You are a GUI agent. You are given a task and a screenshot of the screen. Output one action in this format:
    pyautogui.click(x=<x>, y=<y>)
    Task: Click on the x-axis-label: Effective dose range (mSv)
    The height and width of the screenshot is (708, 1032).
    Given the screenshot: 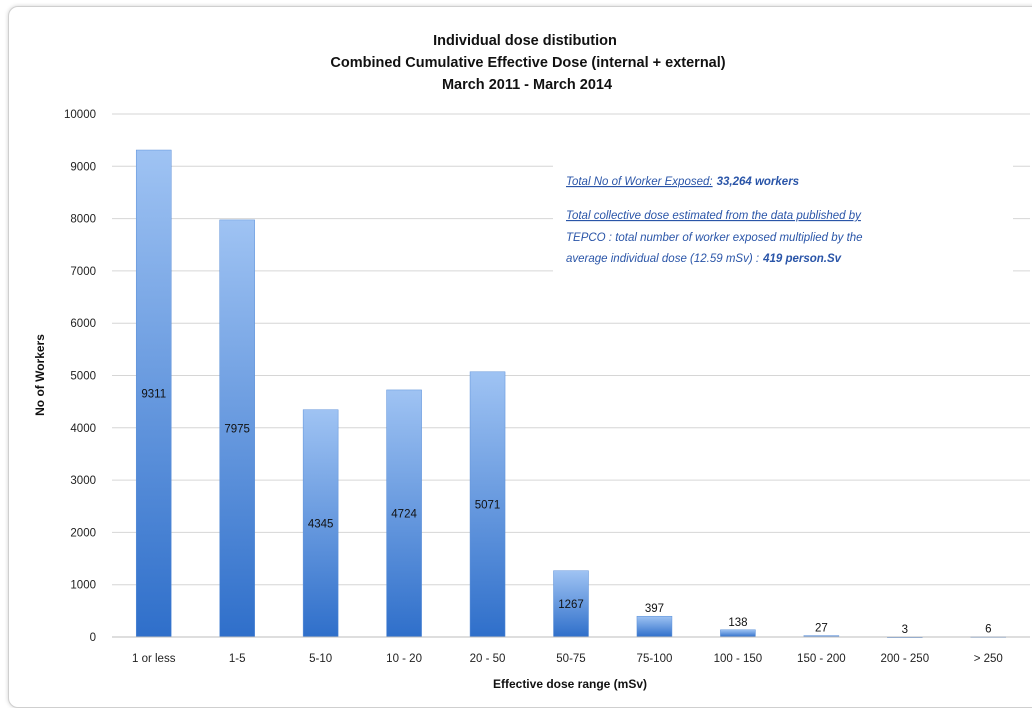 What is the action you would take?
    pyautogui.click(x=570, y=684)
    